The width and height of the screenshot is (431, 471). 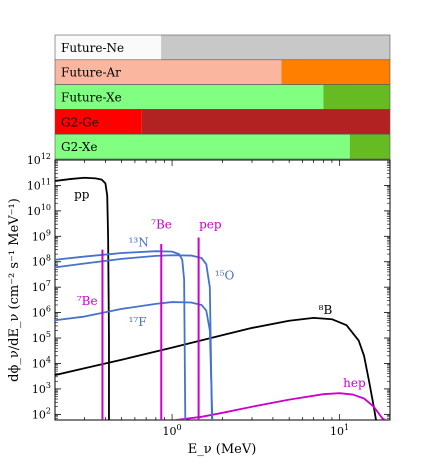 I want to click on y-tick-label: 10⁹, so click(x=41, y=235).